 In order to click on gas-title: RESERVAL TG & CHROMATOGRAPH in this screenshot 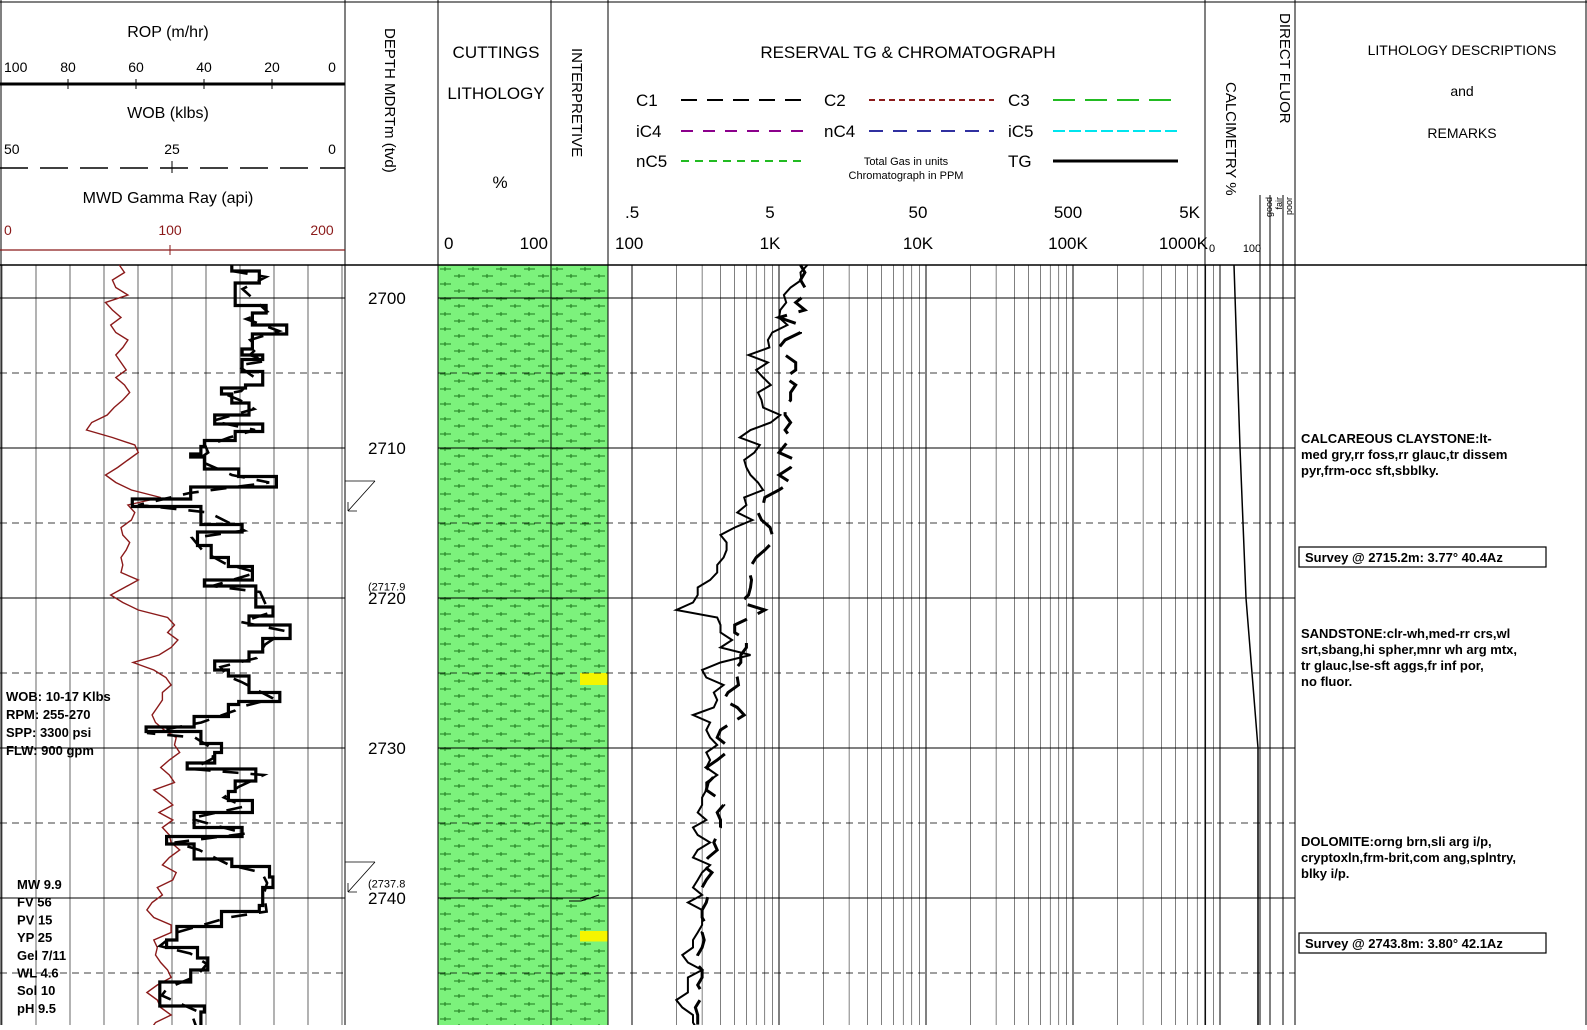, I will do `click(907, 52)`.